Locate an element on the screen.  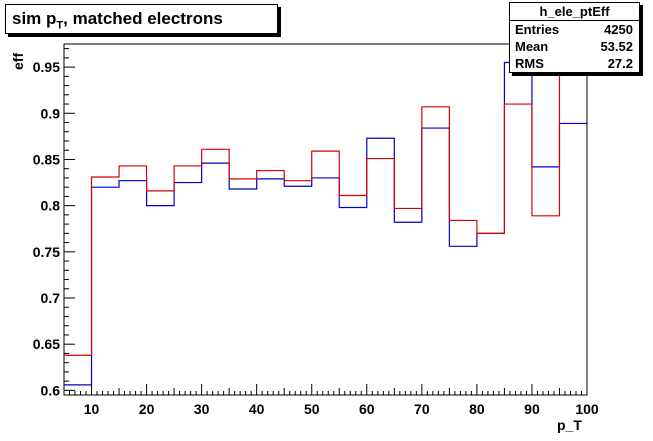
stats-row-entries: Entries 4250 is located at coordinates (574, 29).